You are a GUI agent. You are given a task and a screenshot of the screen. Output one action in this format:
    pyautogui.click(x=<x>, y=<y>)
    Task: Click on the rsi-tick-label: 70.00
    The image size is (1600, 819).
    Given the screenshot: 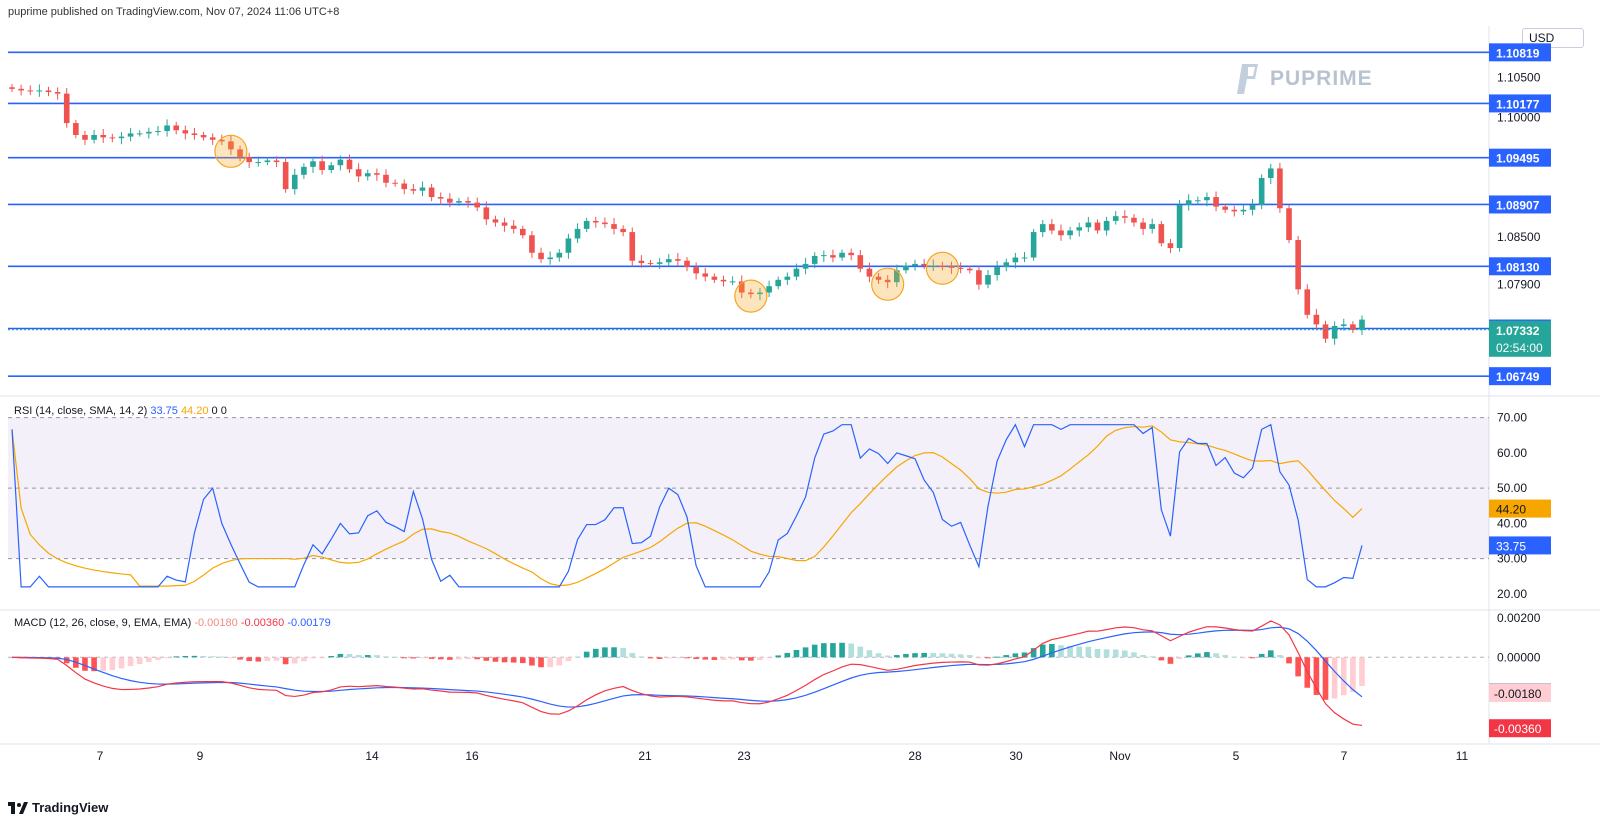 What is the action you would take?
    pyautogui.click(x=1512, y=418)
    